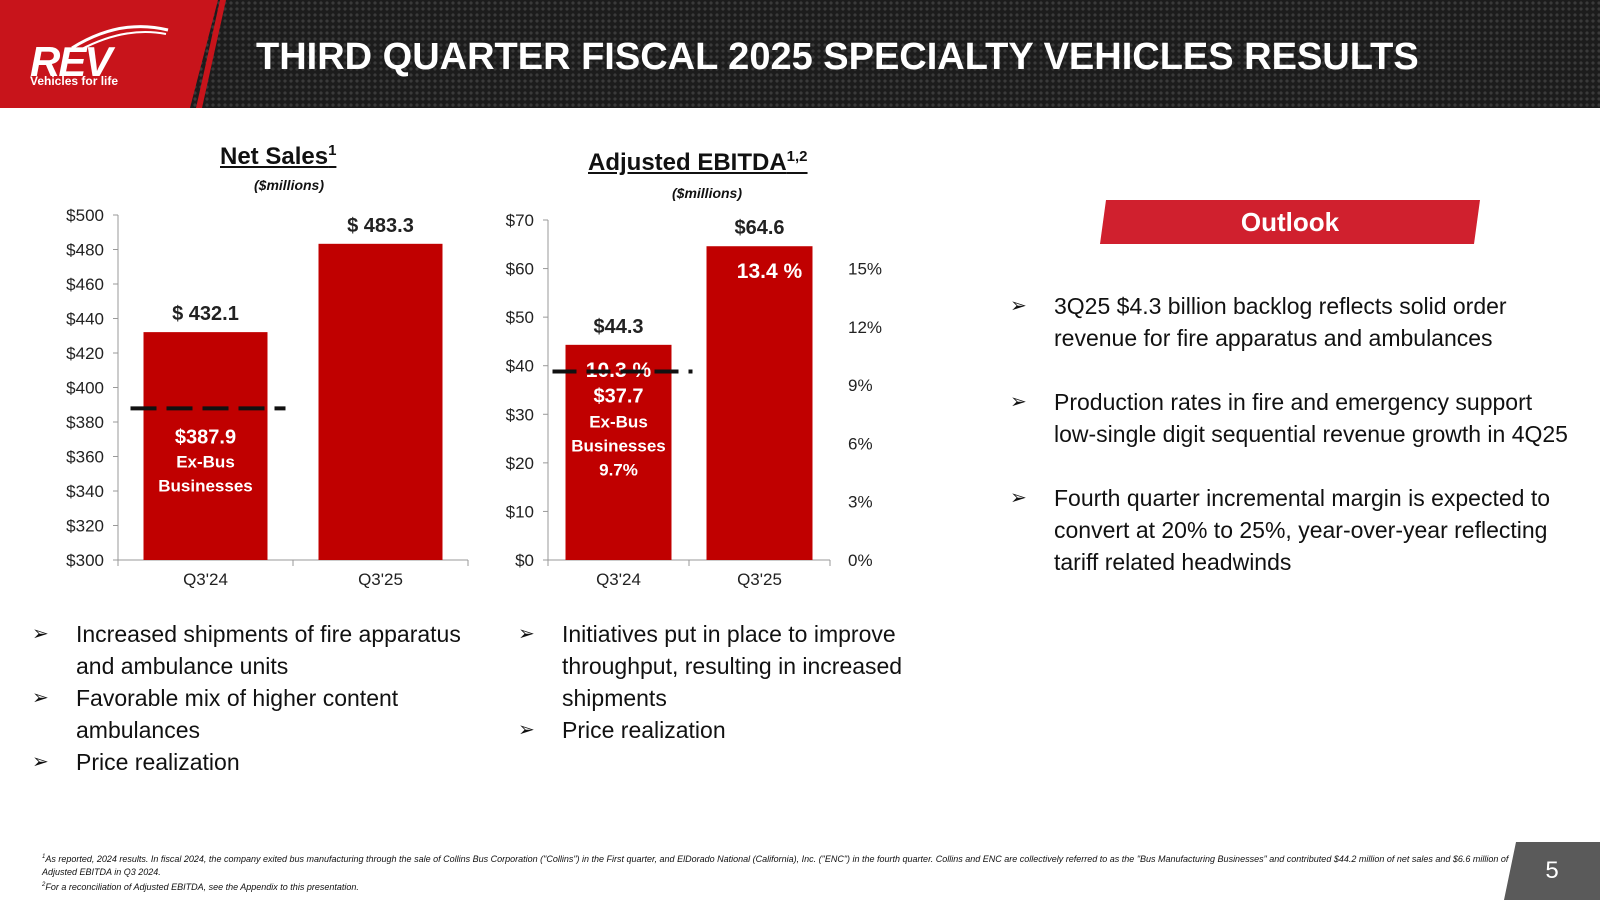 The height and width of the screenshot is (900, 1600). Describe the element at coordinates (71, 61) in the screenshot. I see `logo-text: REV` at that location.